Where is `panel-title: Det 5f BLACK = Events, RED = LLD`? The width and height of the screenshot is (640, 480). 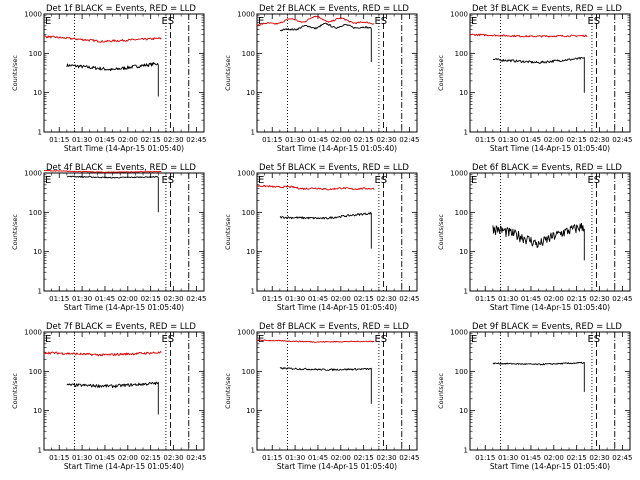
panel-title: Det 5f BLACK = Events, RED = LLD is located at coordinates (334, 168).